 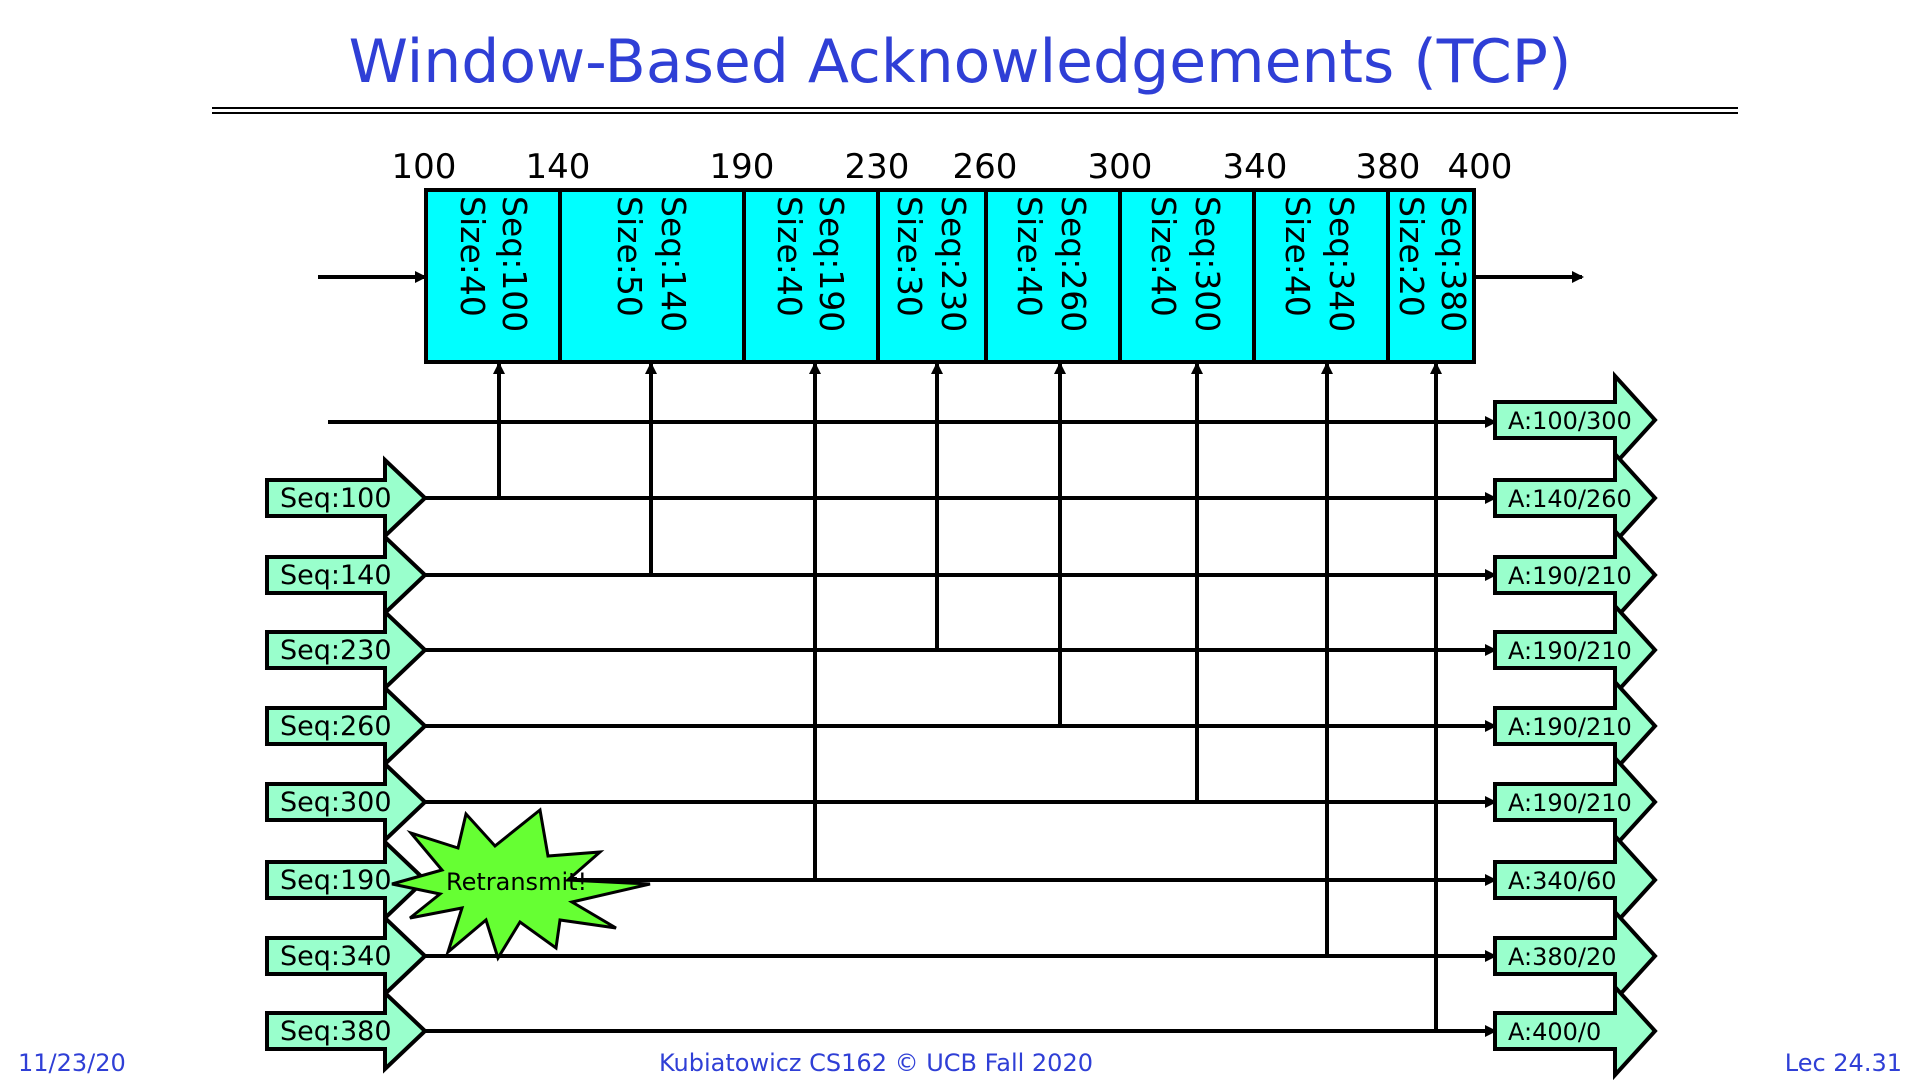 I want to click on segment-seq-label: Seq:340, so click(x=1341, y=264).